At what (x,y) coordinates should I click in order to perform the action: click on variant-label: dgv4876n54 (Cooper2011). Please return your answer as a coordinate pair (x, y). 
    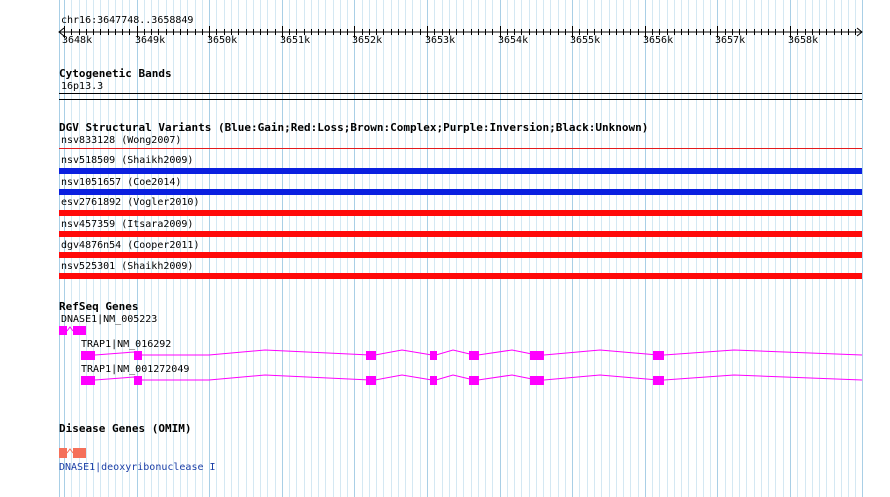
    Looking at the image, I should click on (130, 245).